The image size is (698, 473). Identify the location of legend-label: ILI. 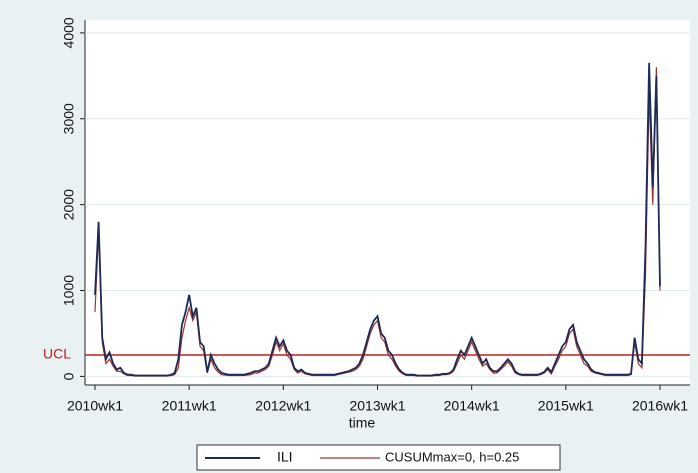
(285, 457).